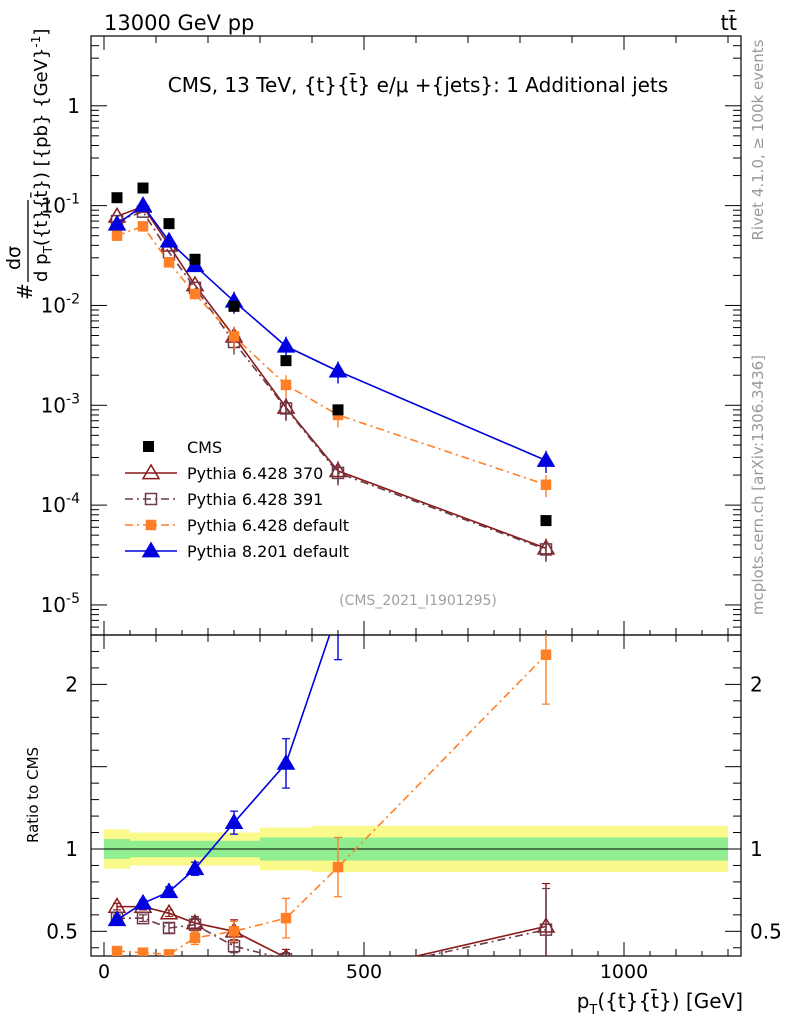 The image size is (786, 1024). I want to click on y-tick-label: 10⁻⁵, so click(60, 604).